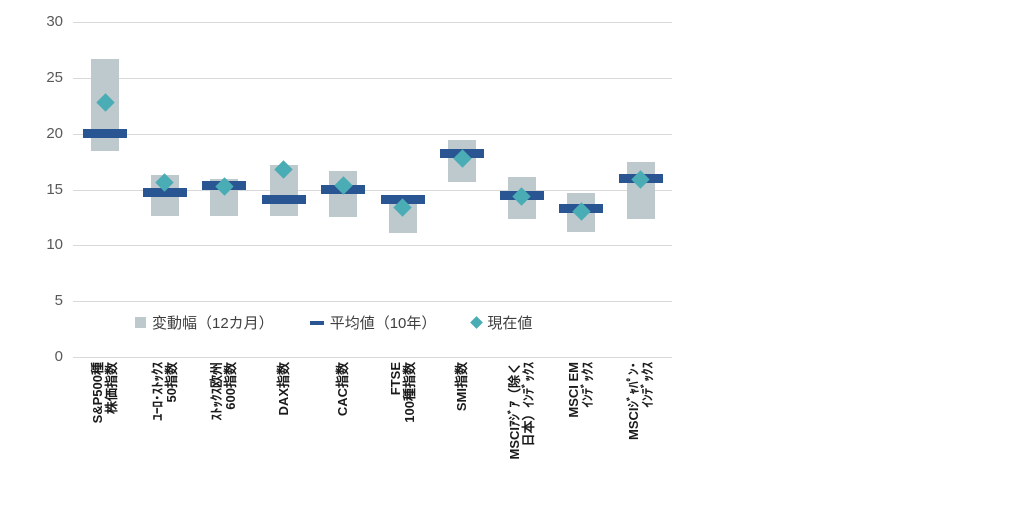 The width and height of the screenshot is (1024, 510). I want to click on mean-dash-icon, so click(316, 322).